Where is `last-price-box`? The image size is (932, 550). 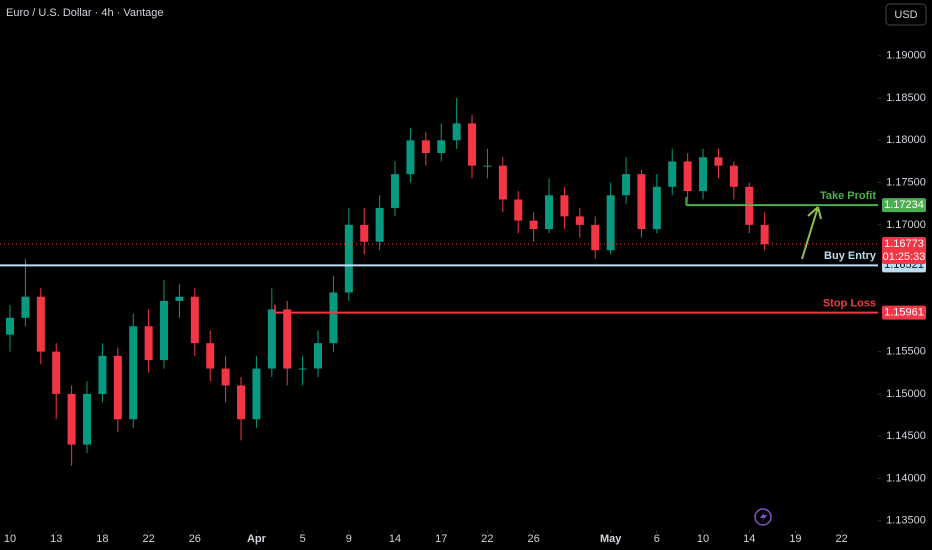
last-price-box is located at coordinates (904, 251).